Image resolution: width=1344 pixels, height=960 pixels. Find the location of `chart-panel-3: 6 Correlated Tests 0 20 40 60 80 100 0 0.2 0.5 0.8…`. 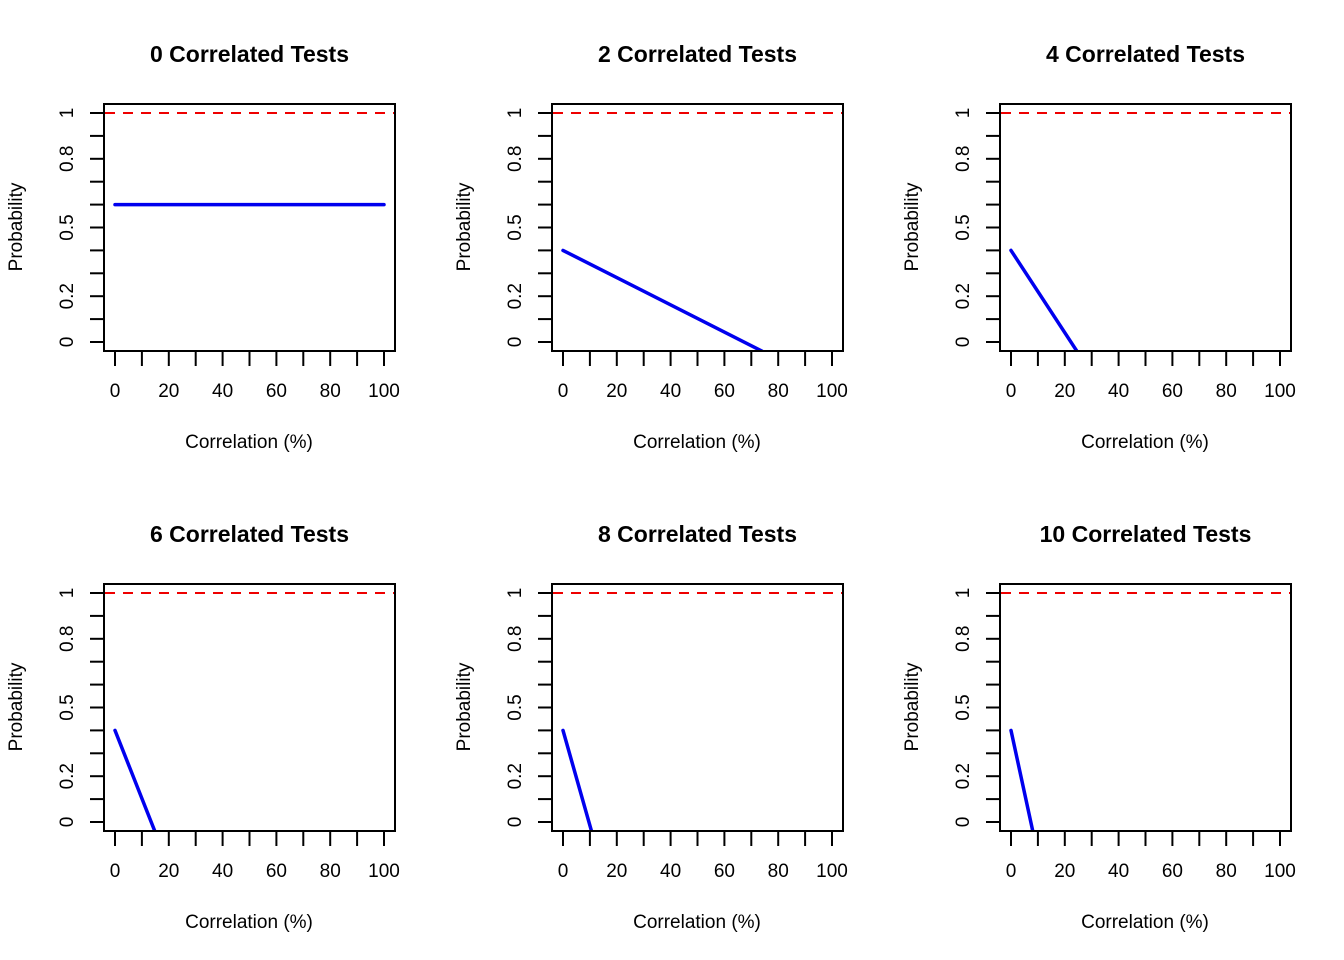

chart-panel-3: 6 Correlated Tests 0 20 40 60 80 100 0 0.2 0.5 0.8… is located at coordinates (203, 727).